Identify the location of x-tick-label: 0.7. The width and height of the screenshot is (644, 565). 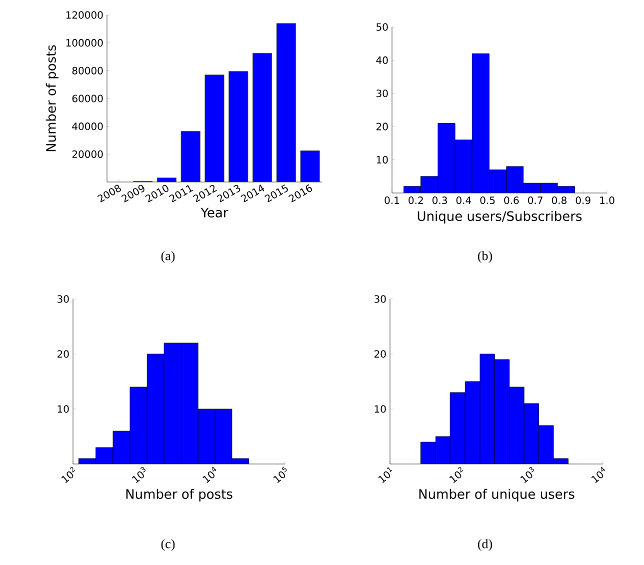
(535, 200).